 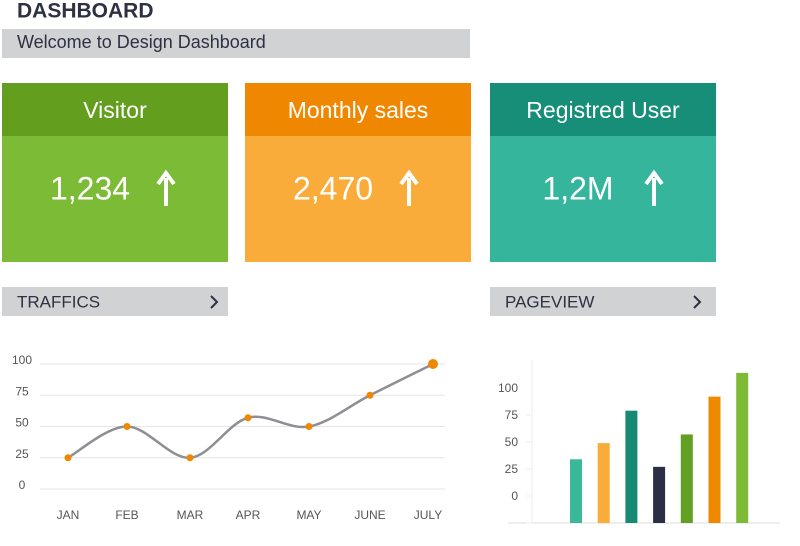 What do you see at coordinates (549, 301) in the screenshot?
I see `section-title: PAGEVIEW` at bounding box center [549, 301].